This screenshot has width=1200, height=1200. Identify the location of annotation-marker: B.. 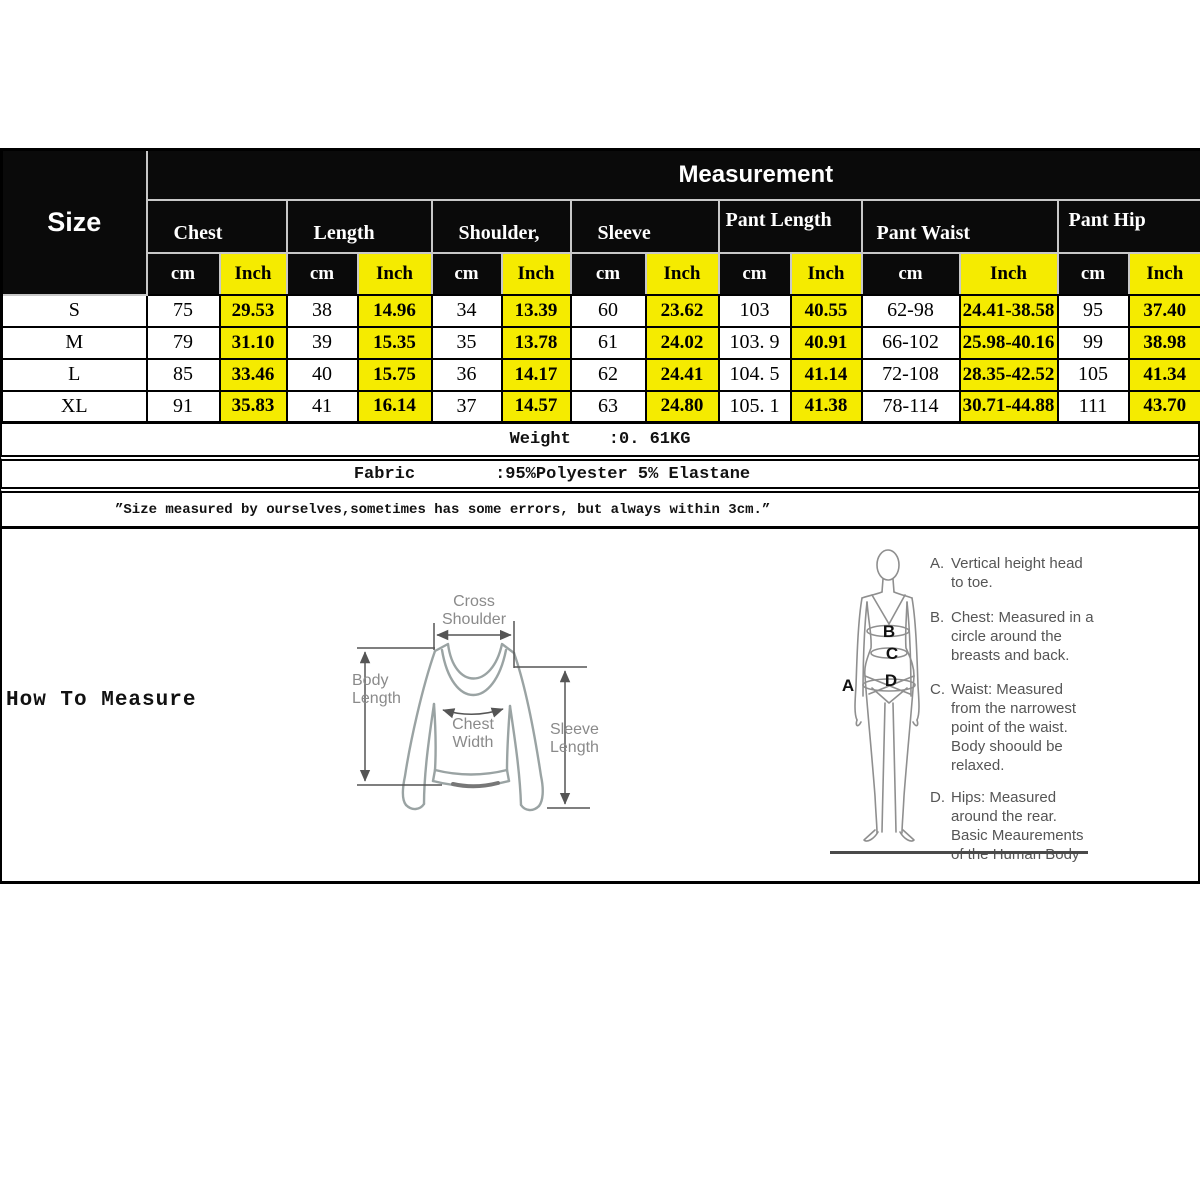
(937, 617).